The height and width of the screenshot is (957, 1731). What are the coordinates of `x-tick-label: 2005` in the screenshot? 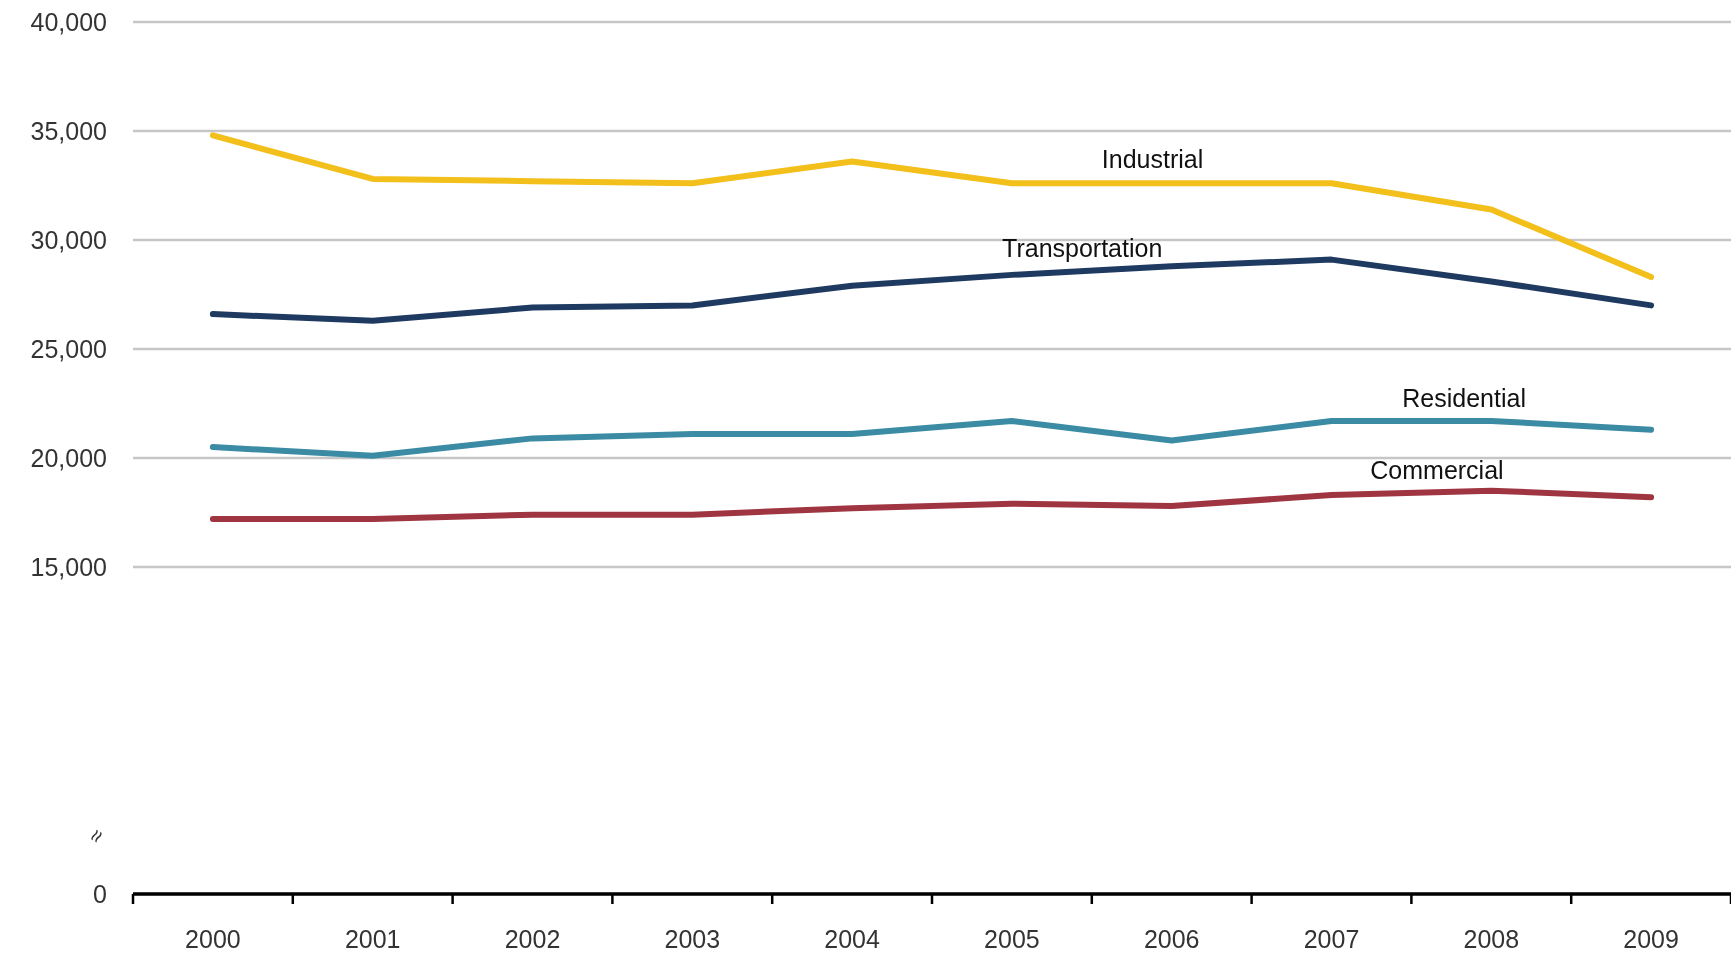 It's located at (1012, 939).